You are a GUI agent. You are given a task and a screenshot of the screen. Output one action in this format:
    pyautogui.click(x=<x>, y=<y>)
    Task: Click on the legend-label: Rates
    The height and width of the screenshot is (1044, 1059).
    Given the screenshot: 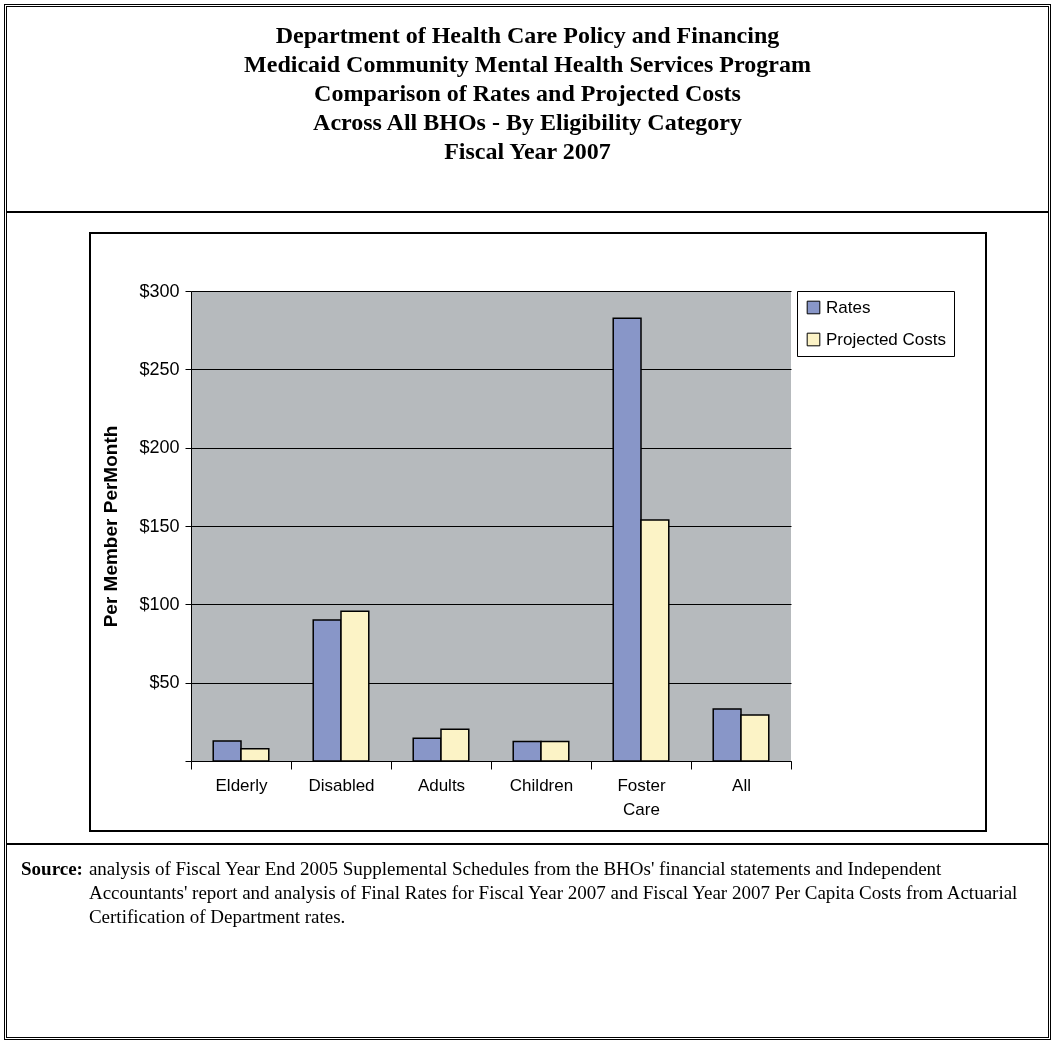 What is the action you would take?
    pyautogui.click(x=848, y=307)
    